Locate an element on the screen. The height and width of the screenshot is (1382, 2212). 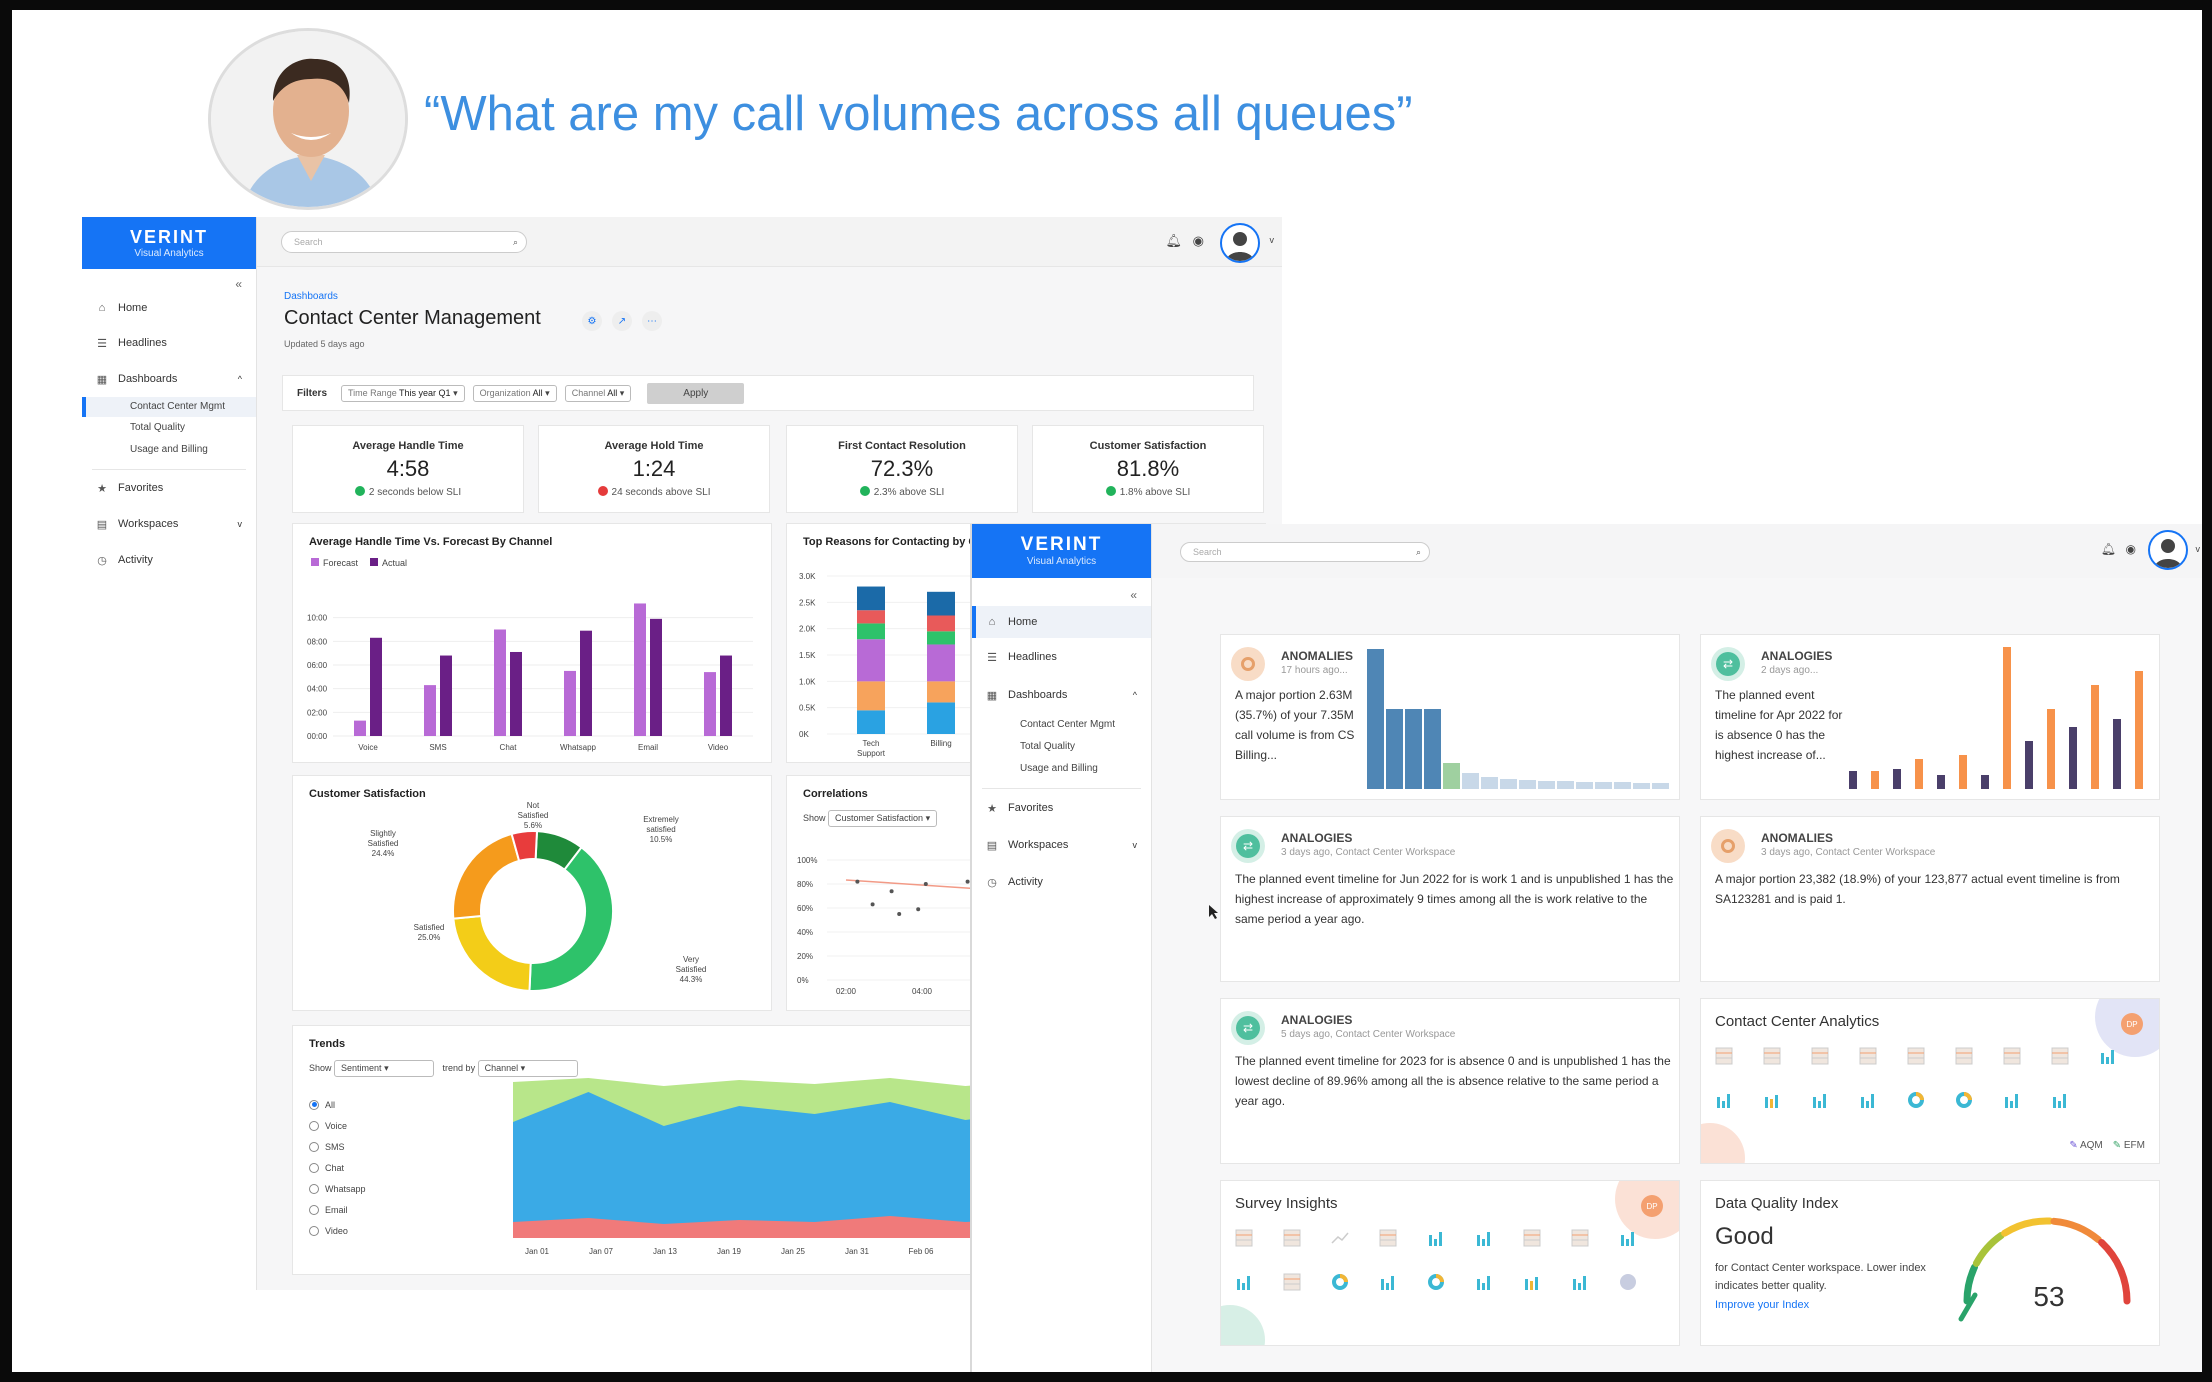
filter-channel: Channel All ▾ is located at coordinates (598, 393).